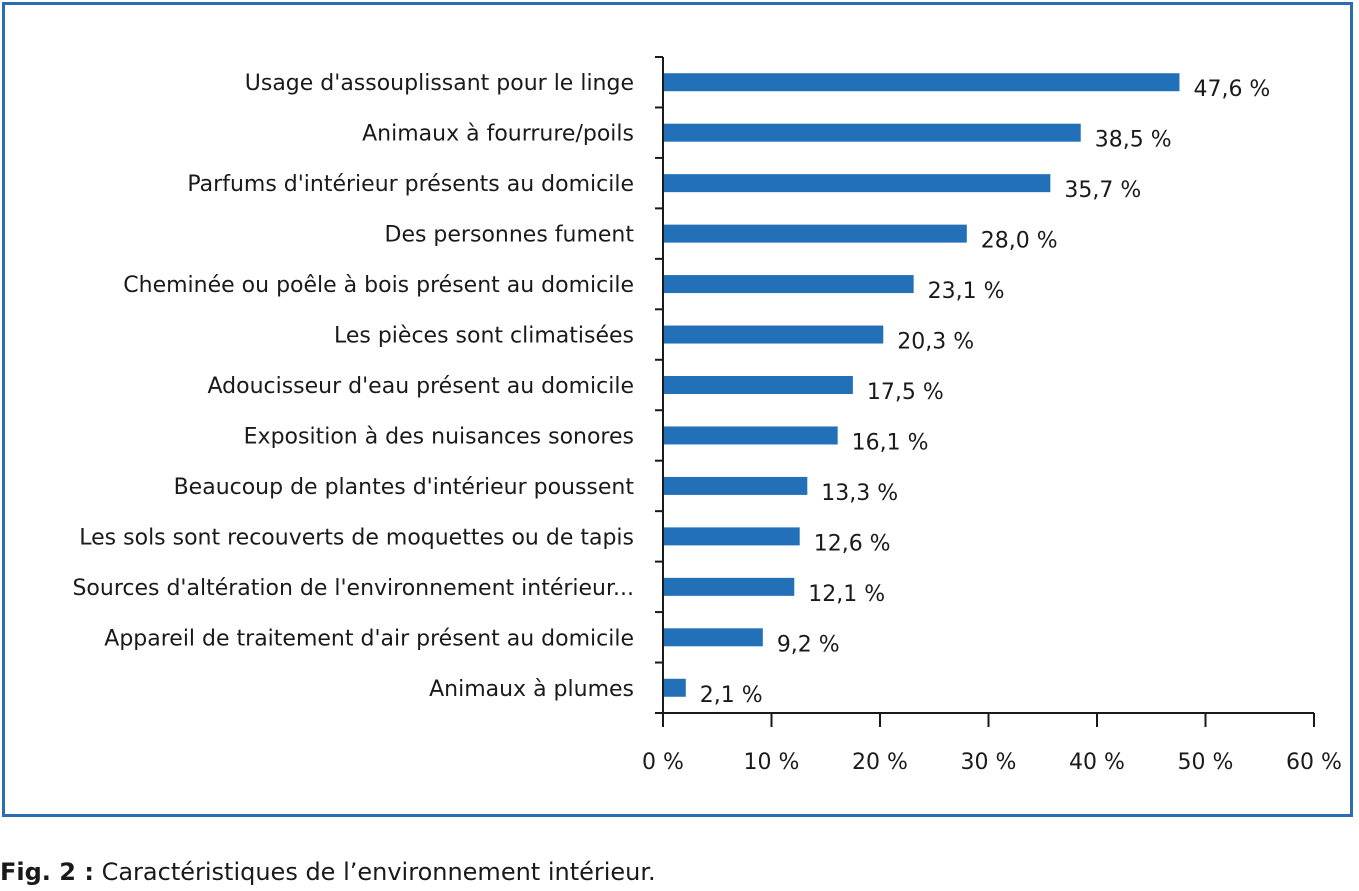  What do you see at coordinates (1231, 89) in the screenshot?
I see `value-label: 47,6 %` at bounding box center [1231, 89].